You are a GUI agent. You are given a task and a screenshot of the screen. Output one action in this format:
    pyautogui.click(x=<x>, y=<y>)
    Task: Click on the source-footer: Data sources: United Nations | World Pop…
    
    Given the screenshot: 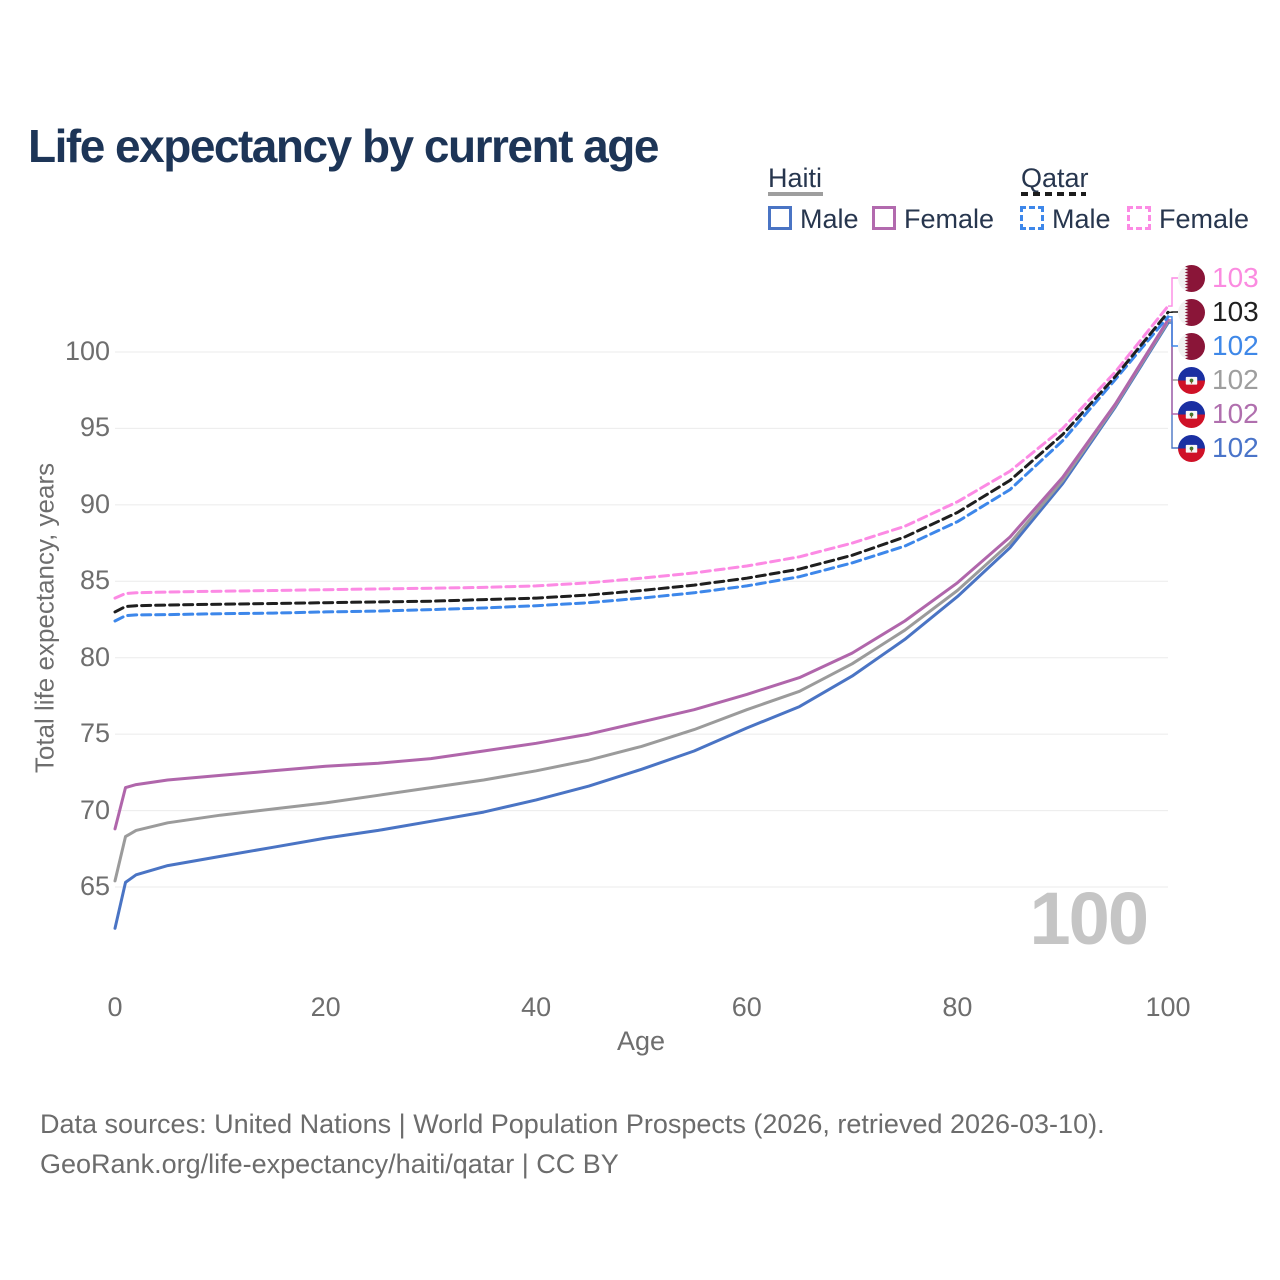 What is the action you would take?
    pyautogui.click(x=572, y=1144)
    